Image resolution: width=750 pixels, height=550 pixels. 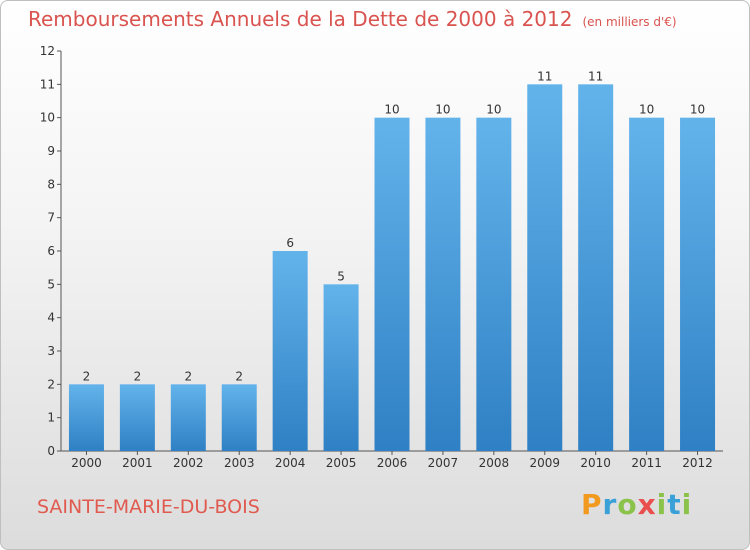 What do you see at coordinates (47, 51) in the screenshot?
I see `y-tick-label: 12` at bounding box center [47, 51].